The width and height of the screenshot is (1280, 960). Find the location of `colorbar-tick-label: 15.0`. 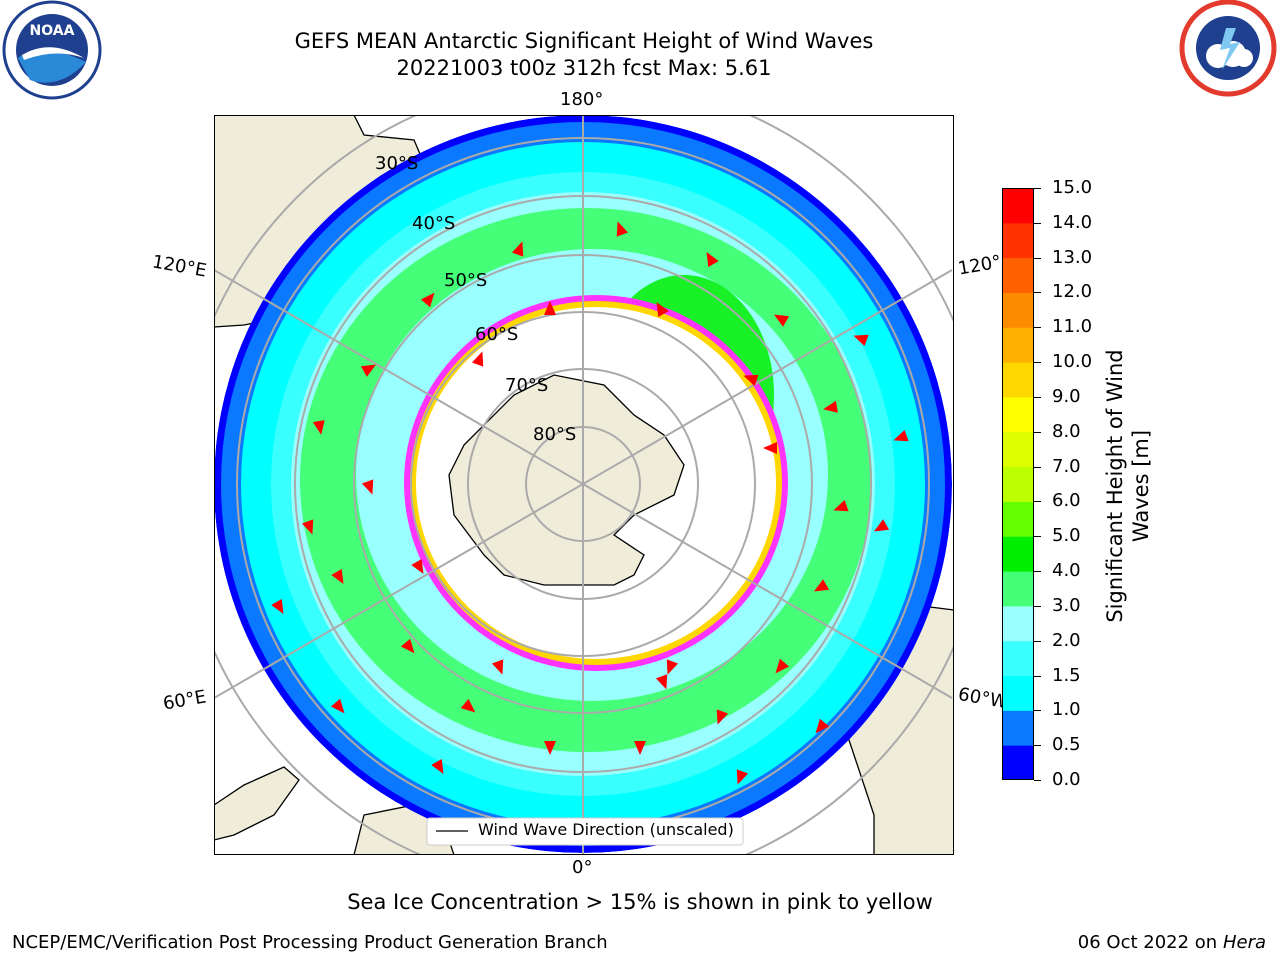

colorbar-tick-label: 15.0 is located at coordinates (1072, 187).